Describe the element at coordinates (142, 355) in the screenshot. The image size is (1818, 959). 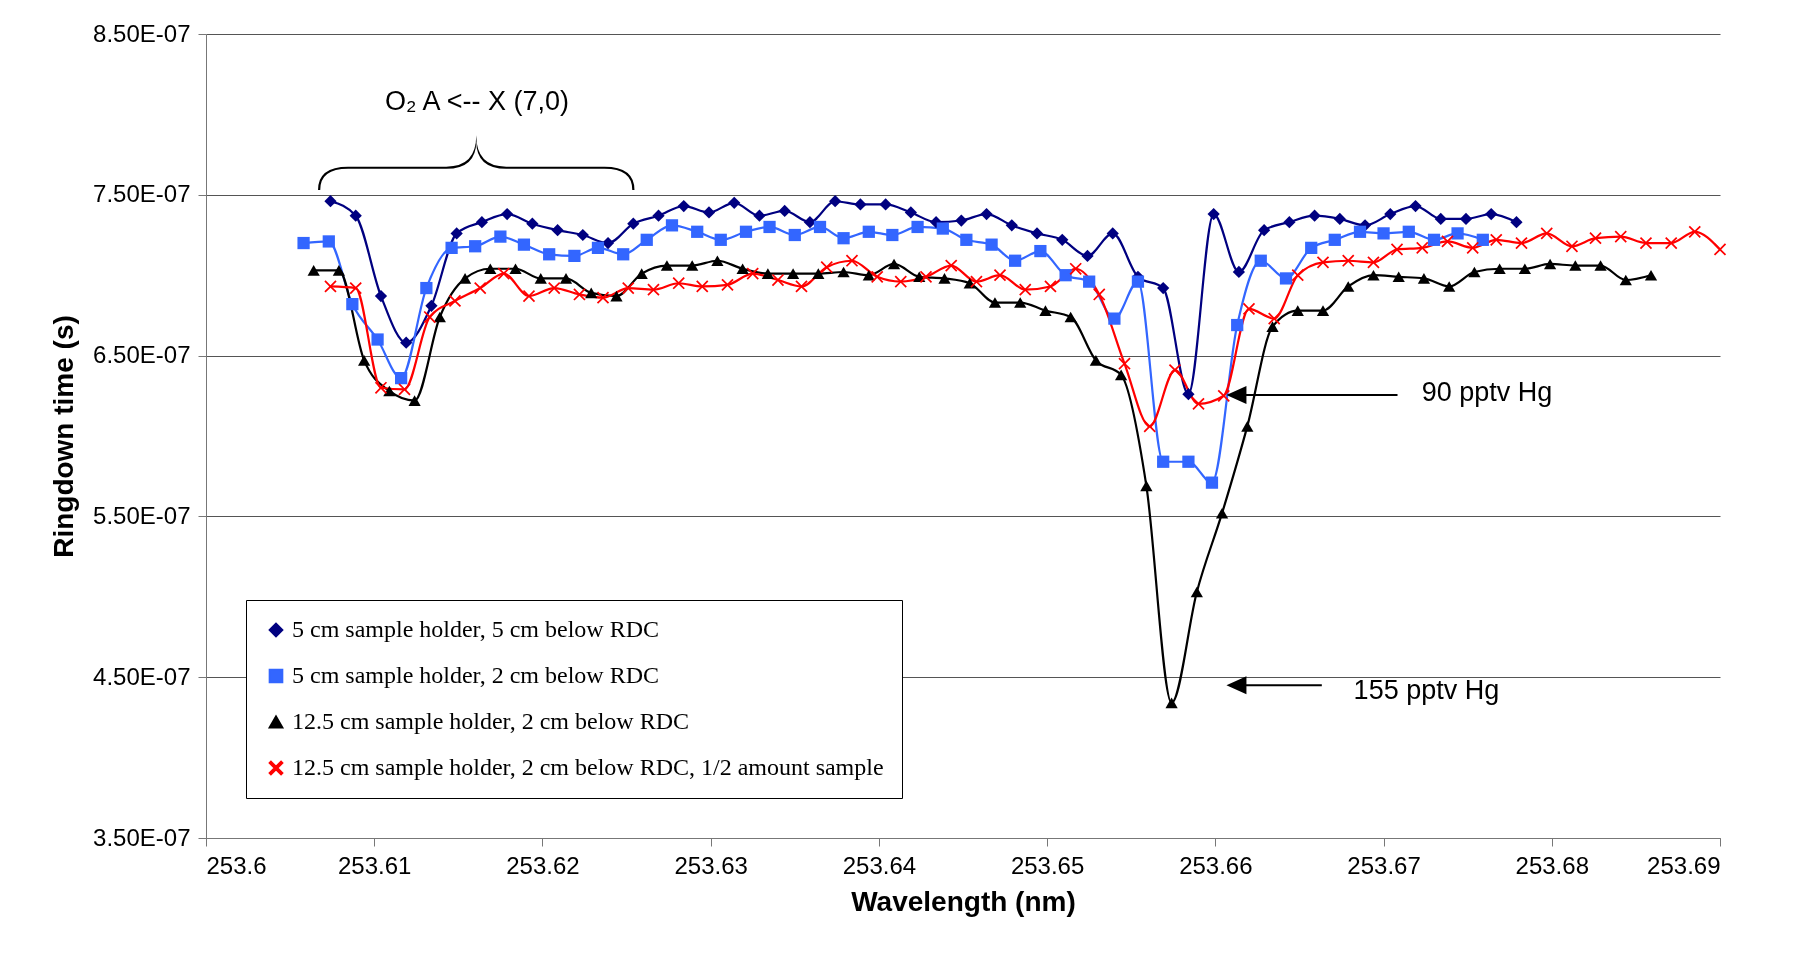
I see `y-tick-label: 6.50E-07` at that location.